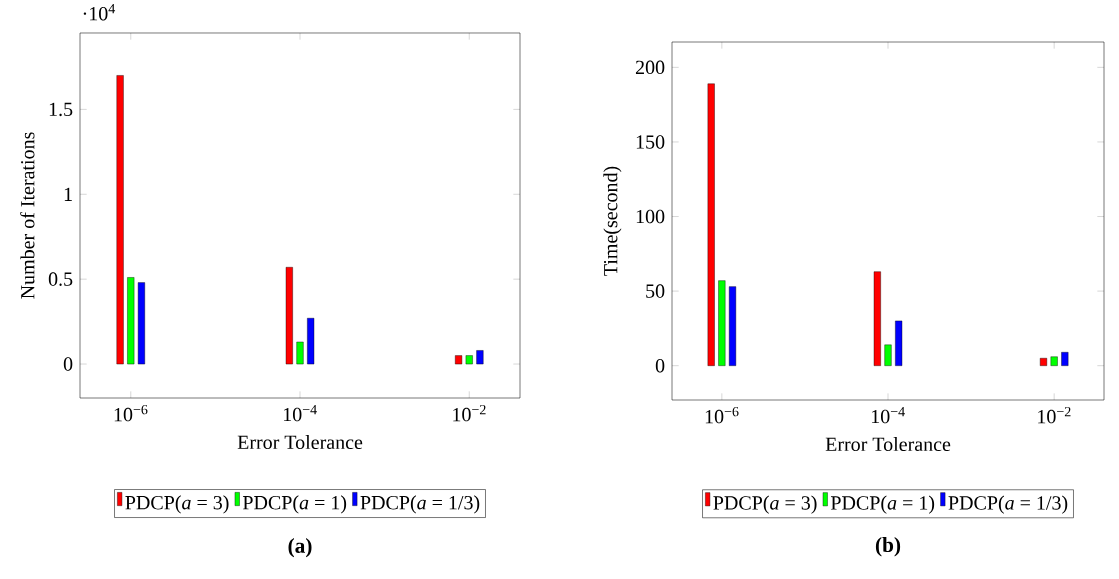  Describe the element at coordinates (655, 291) in the screenshot. I see `y-tick-label: 50` at that location.